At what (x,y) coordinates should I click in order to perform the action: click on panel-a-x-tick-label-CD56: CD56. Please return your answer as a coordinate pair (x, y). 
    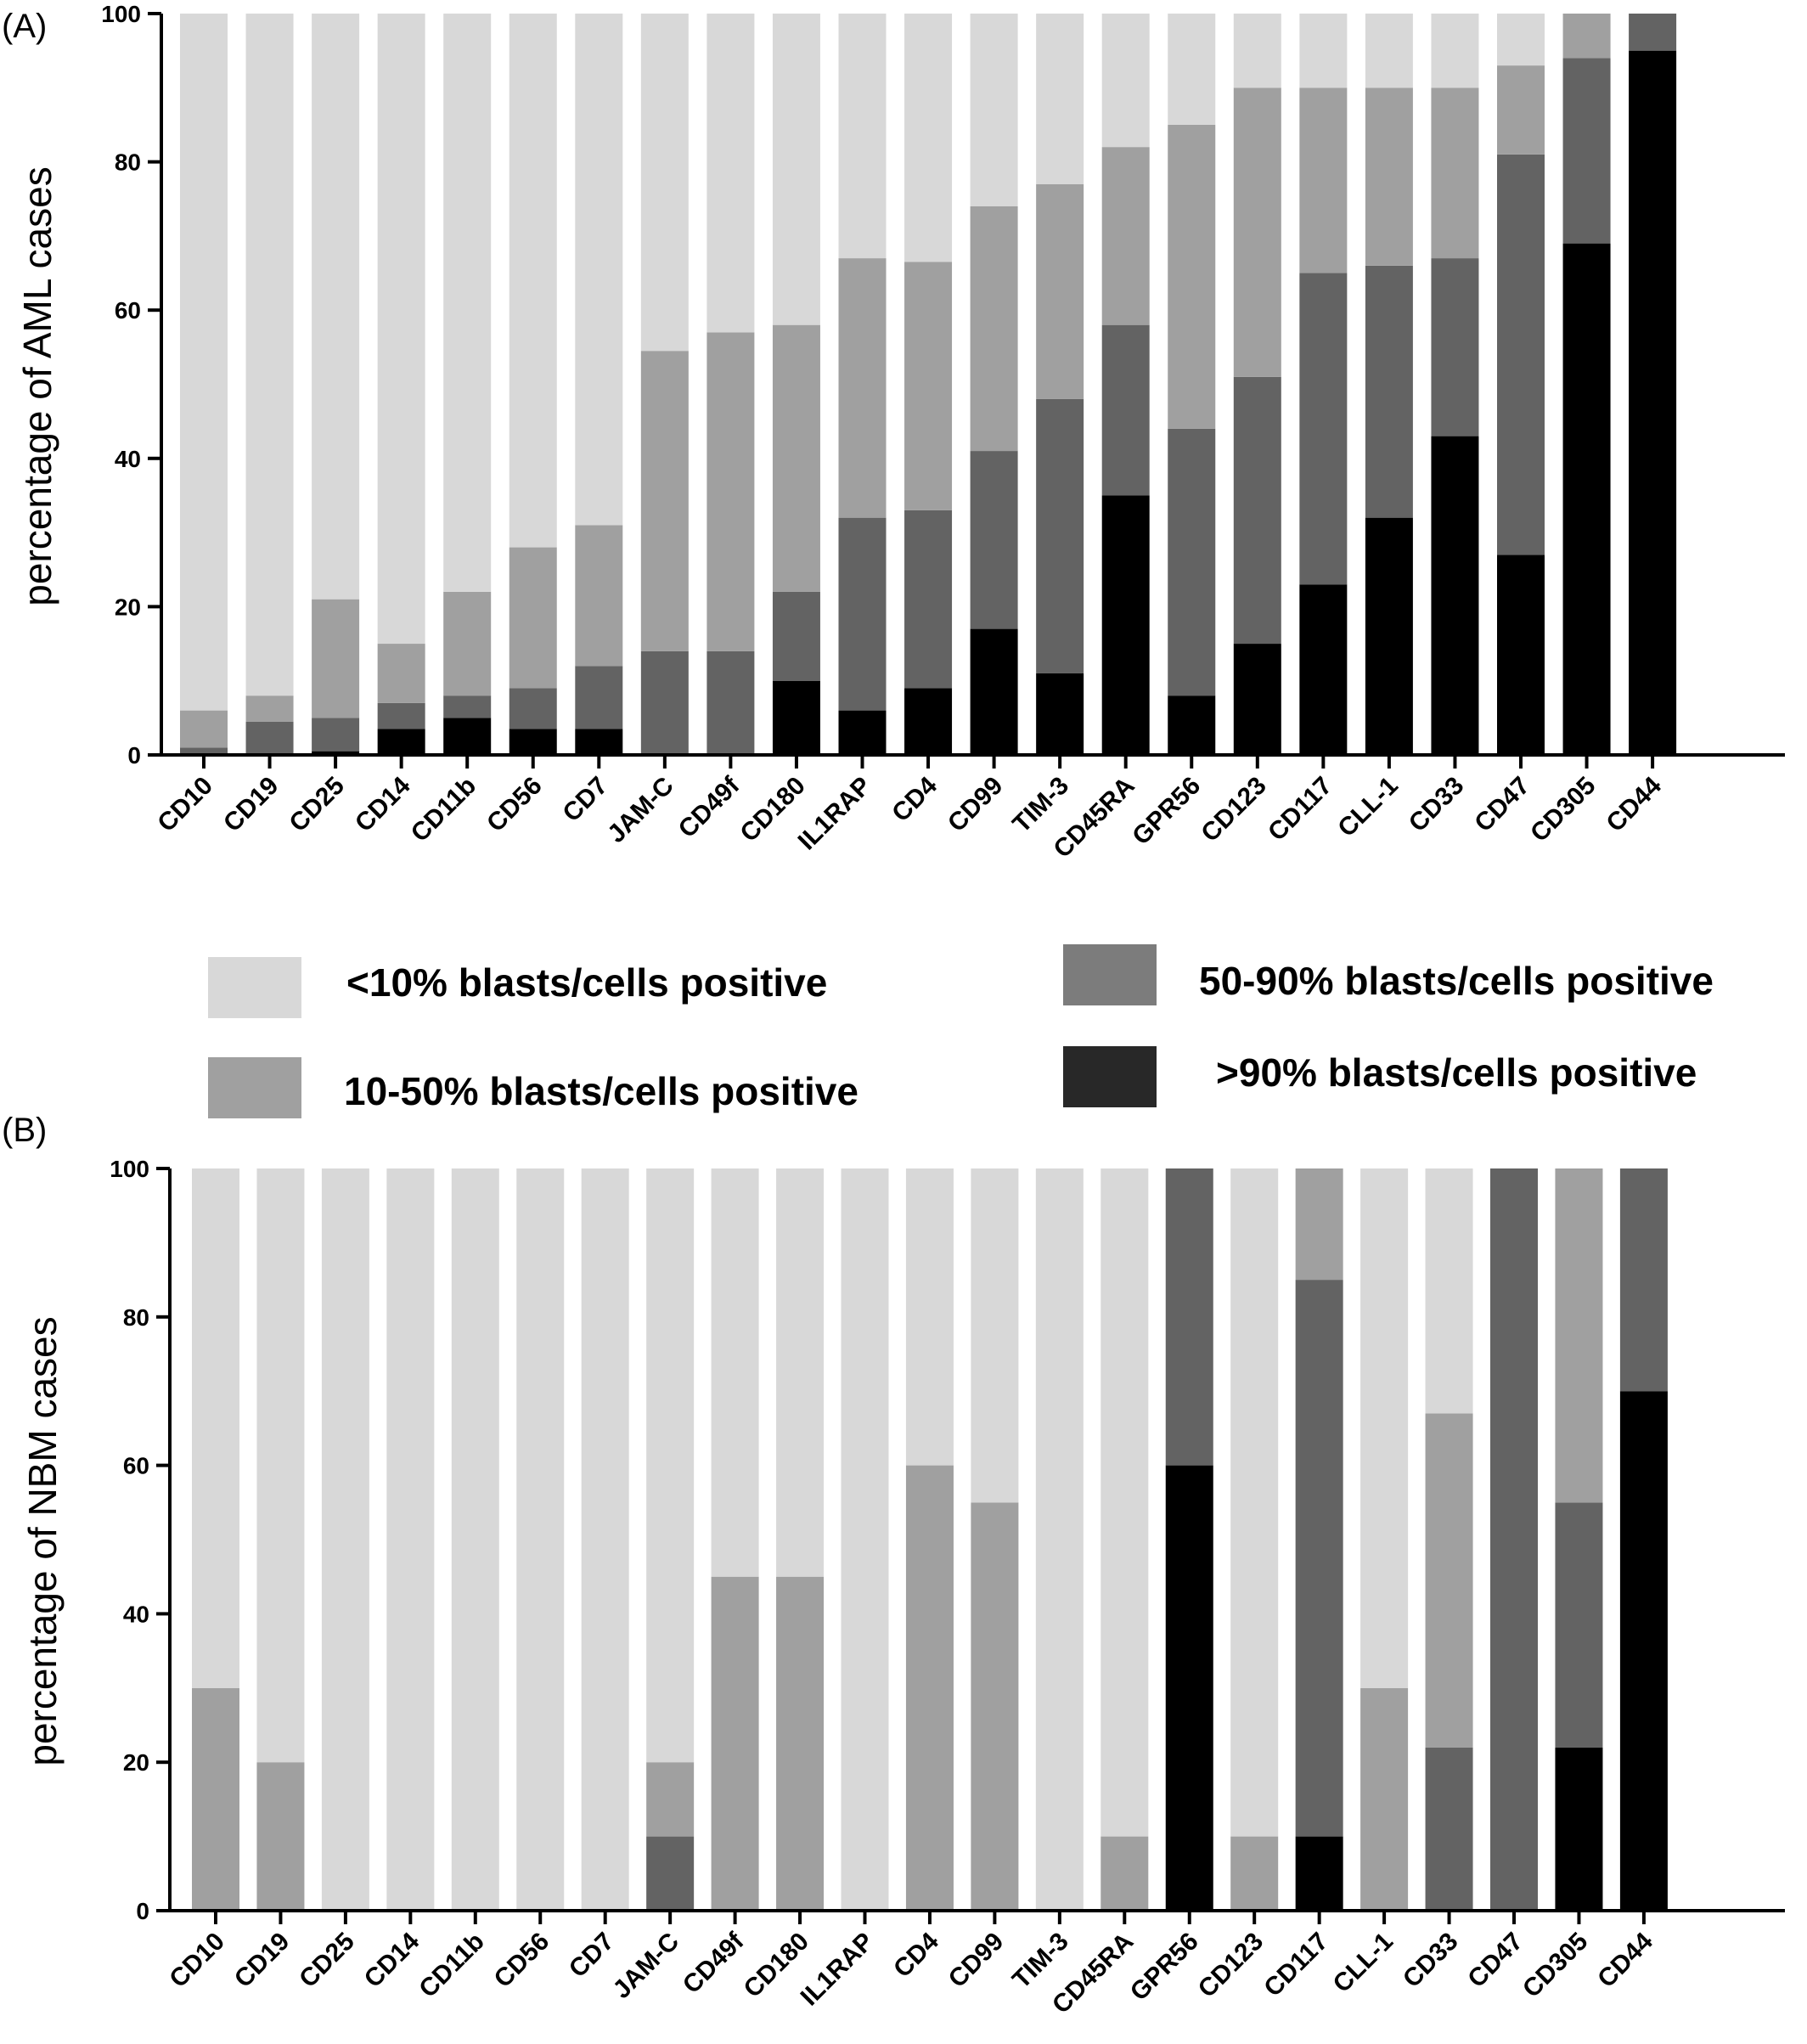
    Looking at the image, I should click on (514, 805).